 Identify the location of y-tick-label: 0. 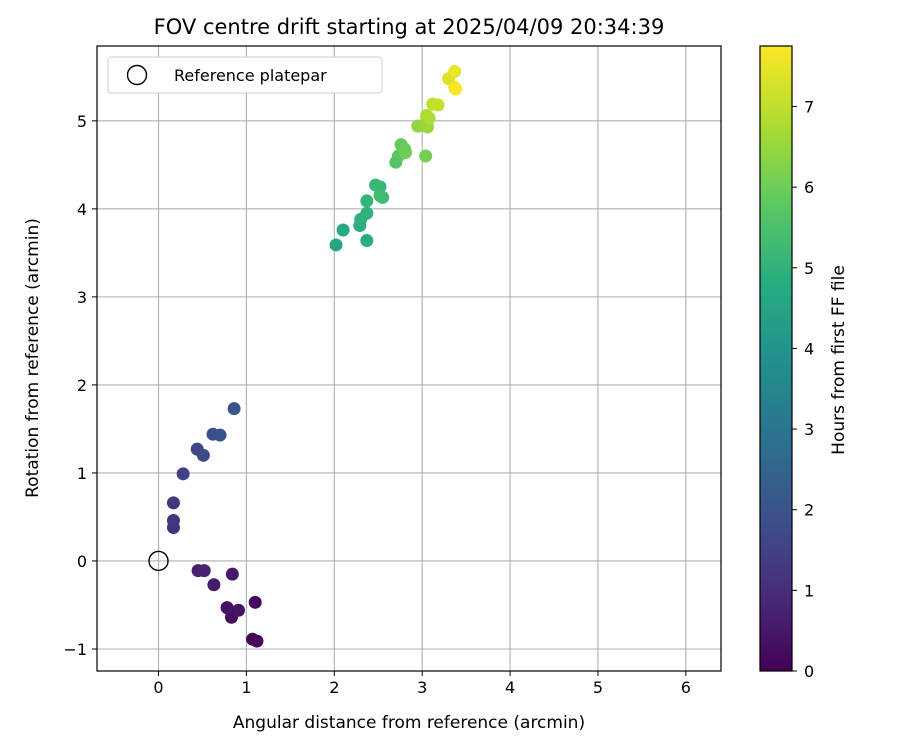
(82, 561).